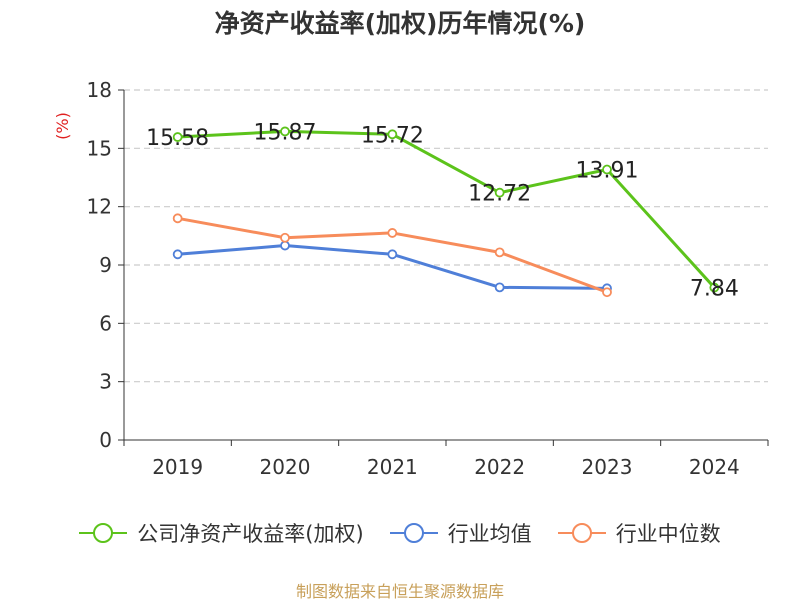 The height and width of the screenshot is (602, 800). What do you see at coordinates (105, 382) in the screenshot?
I see `y-tick-label: 3` at bounding box center [105, 382].